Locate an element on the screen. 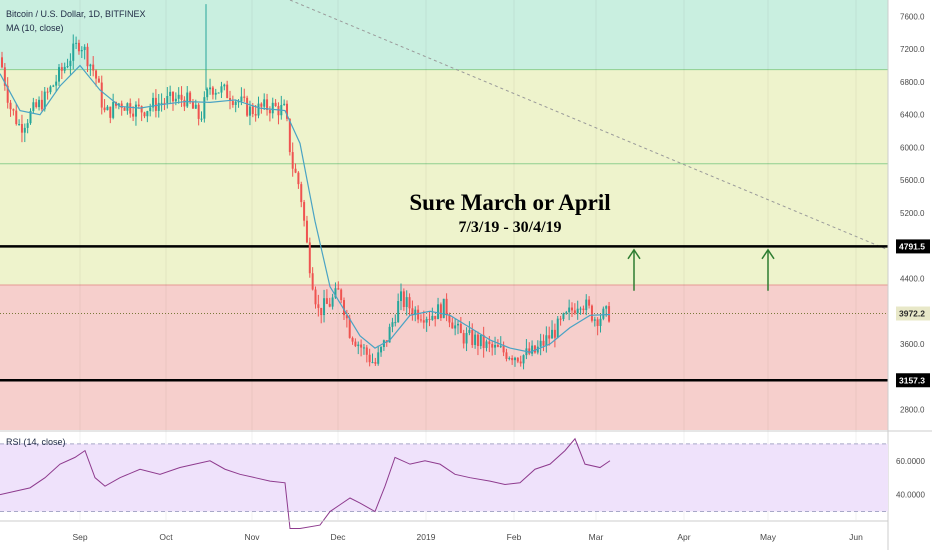 The image size is (932, 550). rsi-legend: RSI (14, close) is located at coordinates (36, 442).